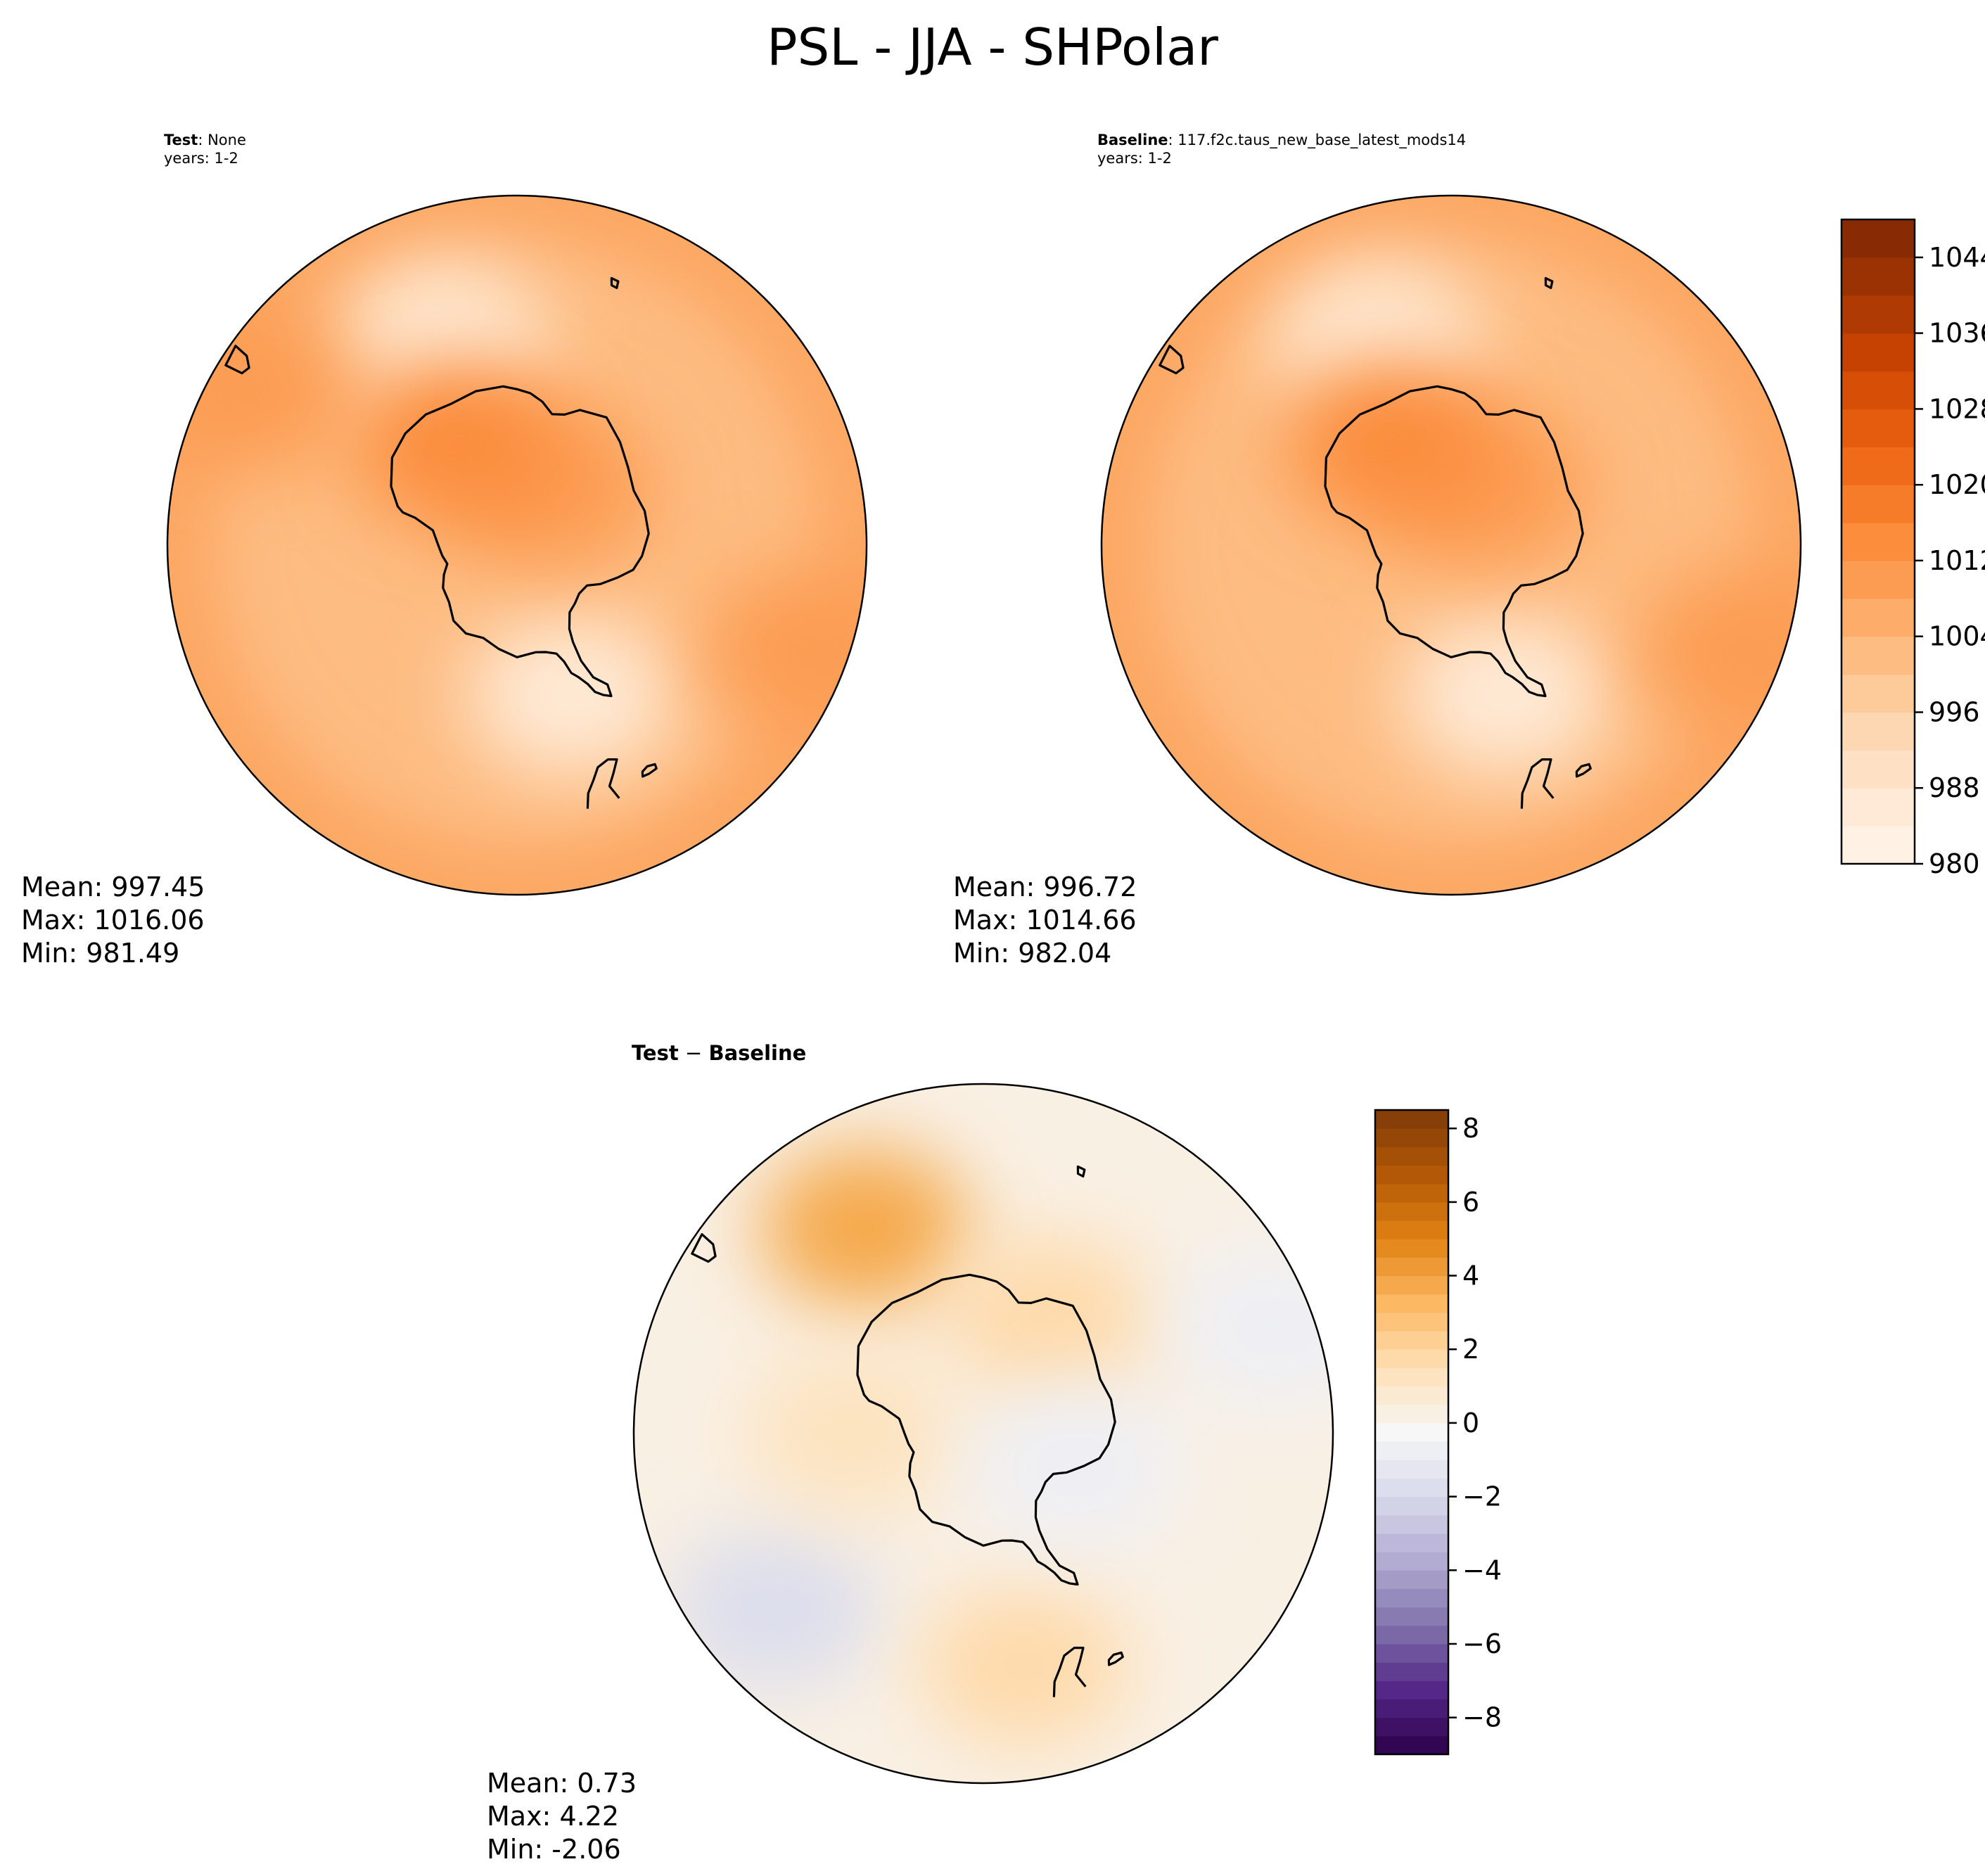  I want to click on diff-stats: Mean: 0.73 Max: 4.22 Min: -2.06, so click(562, 1816).